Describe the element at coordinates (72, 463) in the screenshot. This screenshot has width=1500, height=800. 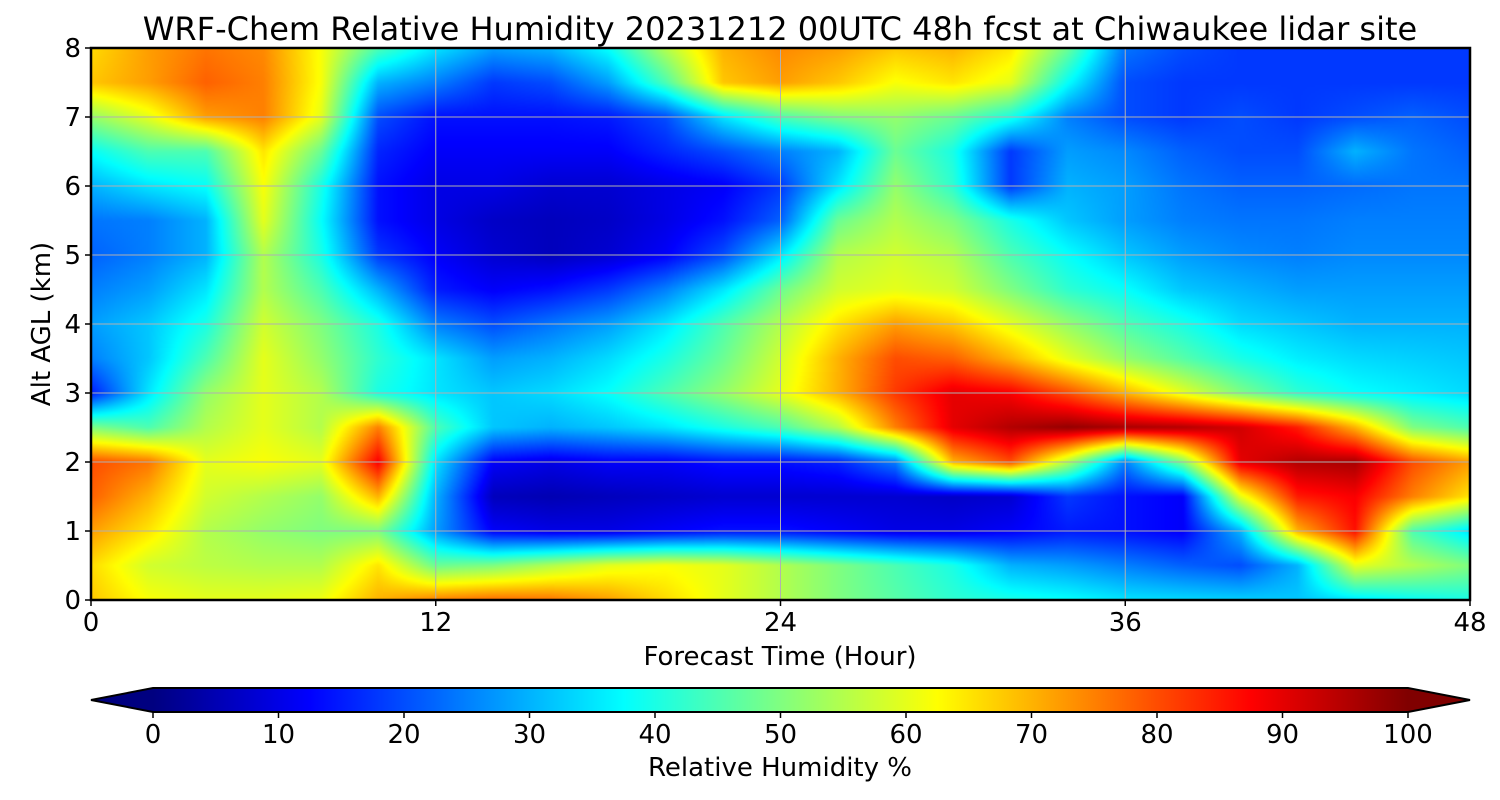
I see `y-tick-label: 2` at that location.